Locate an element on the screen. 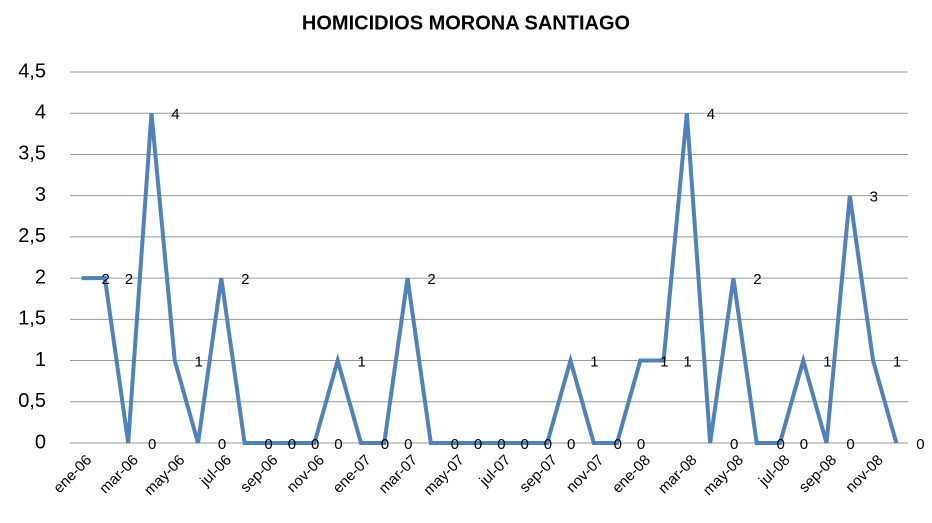 This screenshot has height=523, width=932. x-tick-label: mar-08 is located at coordinates (678, 475).